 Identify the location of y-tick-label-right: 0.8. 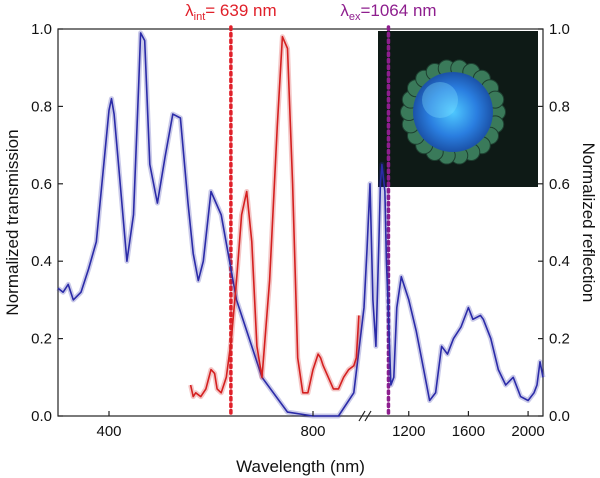
(559, 106).